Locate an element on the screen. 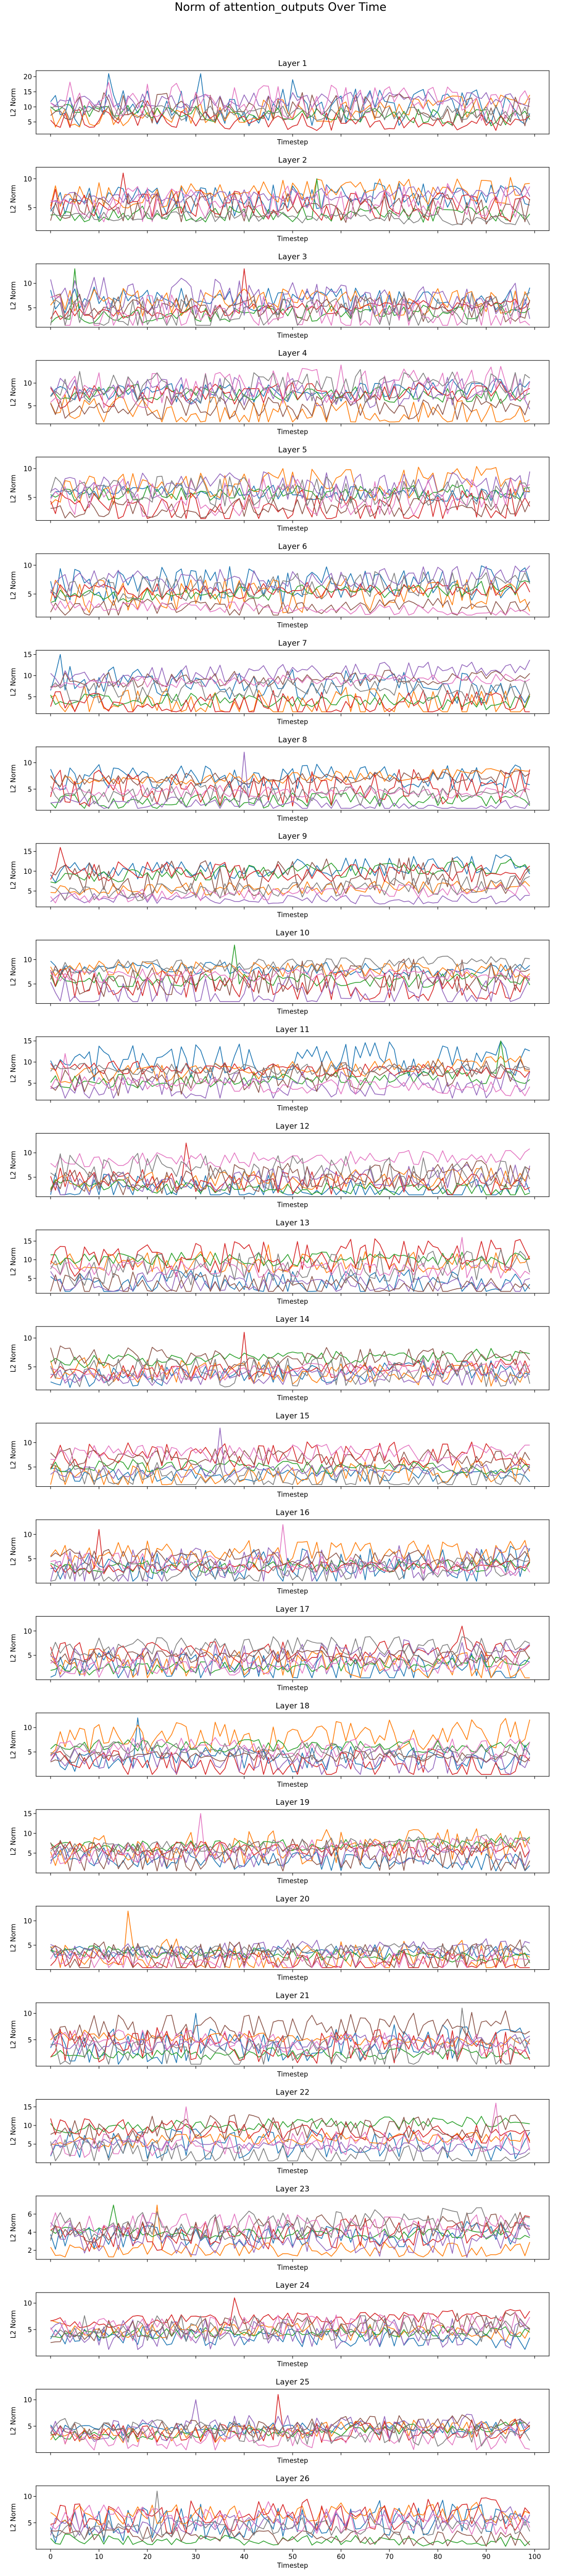 This screenshot has width=561, height=2576. subplot-layer-11: Layer 11 5 10 15 Timestep L2 Norm is located at coordinates (280, 1068).